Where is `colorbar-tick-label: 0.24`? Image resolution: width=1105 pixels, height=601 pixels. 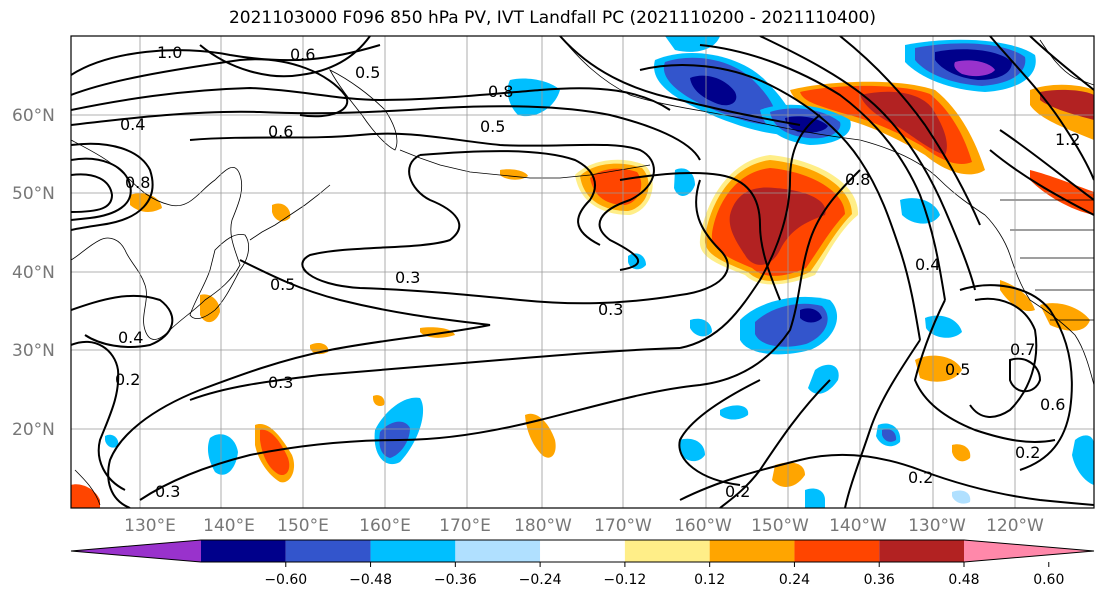 colorbar-tick-label: 0.24 is located at coordinates (794, 580).